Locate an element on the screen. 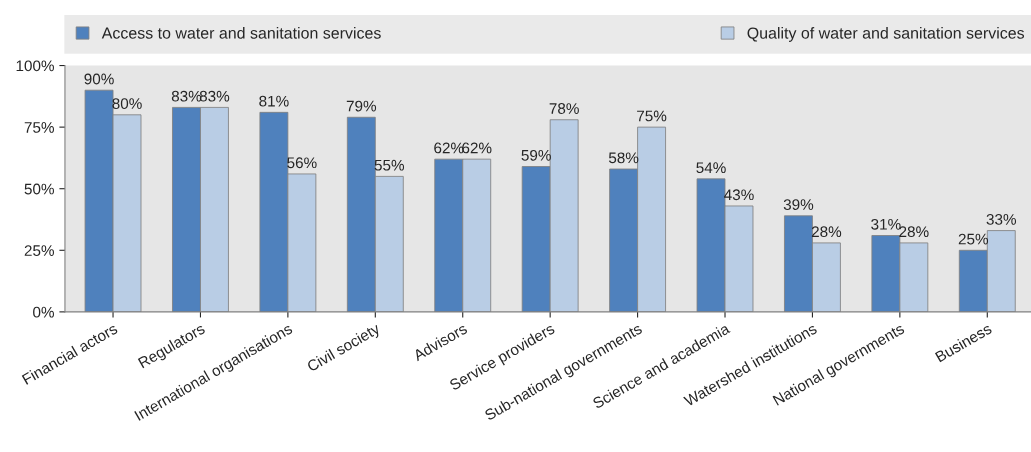 This screenshot has width=1031, height=452. data-label: 58% is located at coordinates (623, 158).